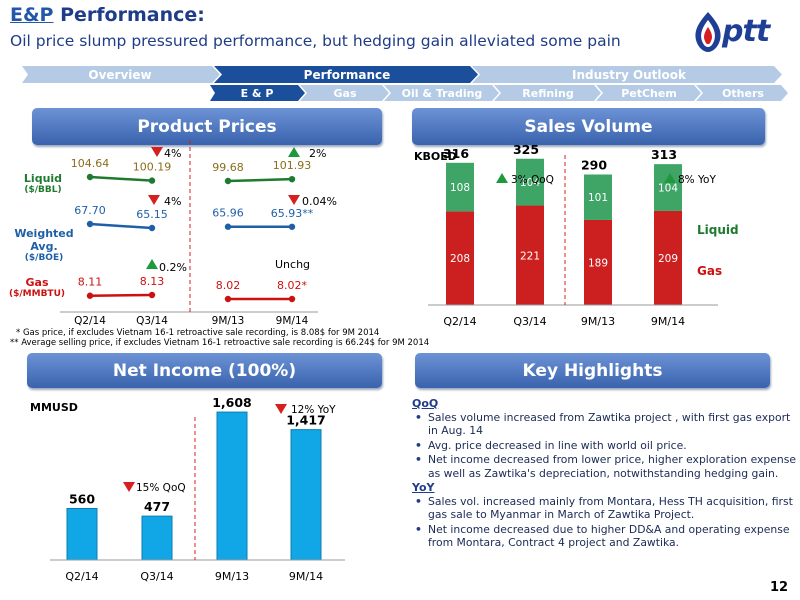  Describe the element at coordinates (294, 200) in the screenshot. I see `weighted-yoy-down-arrow-icon` at that location.